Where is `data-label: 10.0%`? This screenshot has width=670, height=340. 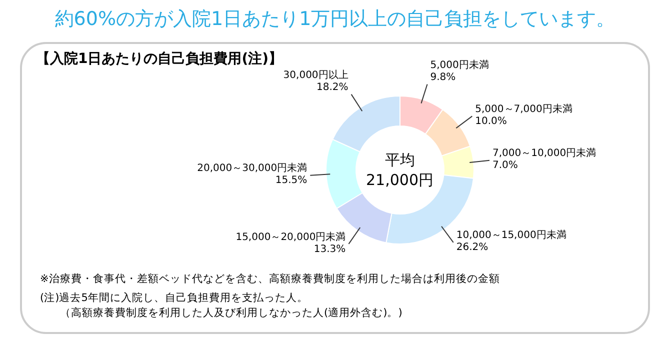
data-label: 10.0% is located at coordinates (491, 122).